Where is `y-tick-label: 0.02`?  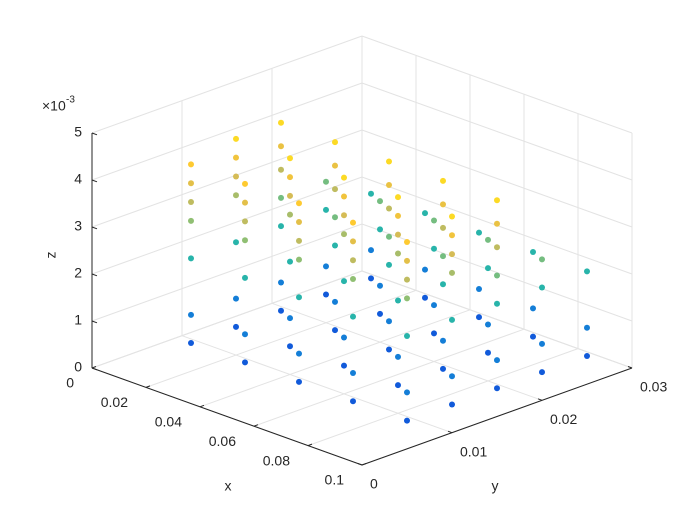 y-tick-label: 0.02 is located at coordinates (563, 419).